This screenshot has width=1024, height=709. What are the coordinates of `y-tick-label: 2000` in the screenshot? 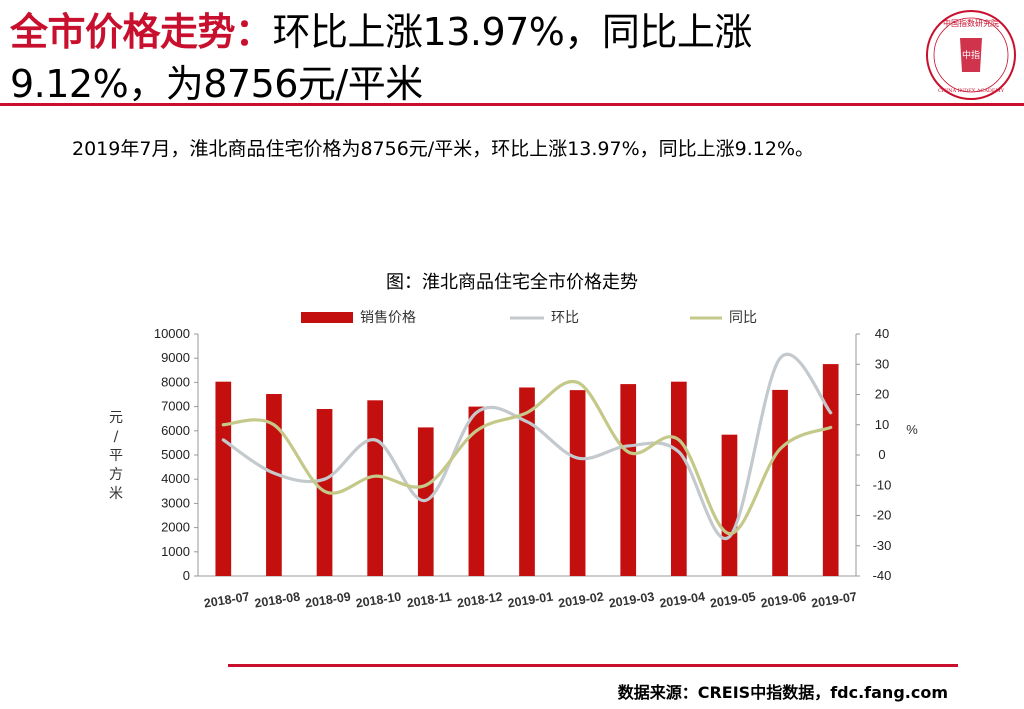 It's located at (175, 527).